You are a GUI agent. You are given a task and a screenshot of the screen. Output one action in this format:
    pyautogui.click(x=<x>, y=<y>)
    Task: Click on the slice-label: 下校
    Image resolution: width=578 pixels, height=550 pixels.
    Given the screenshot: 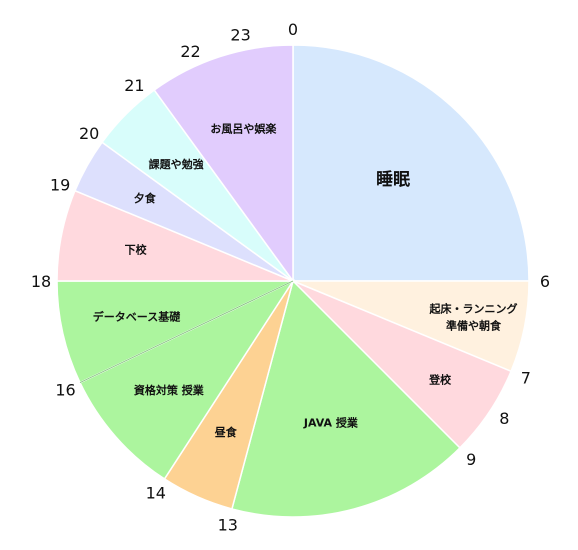 What is the action you would take?
    pyautogui.click(x=136, y=250)
    